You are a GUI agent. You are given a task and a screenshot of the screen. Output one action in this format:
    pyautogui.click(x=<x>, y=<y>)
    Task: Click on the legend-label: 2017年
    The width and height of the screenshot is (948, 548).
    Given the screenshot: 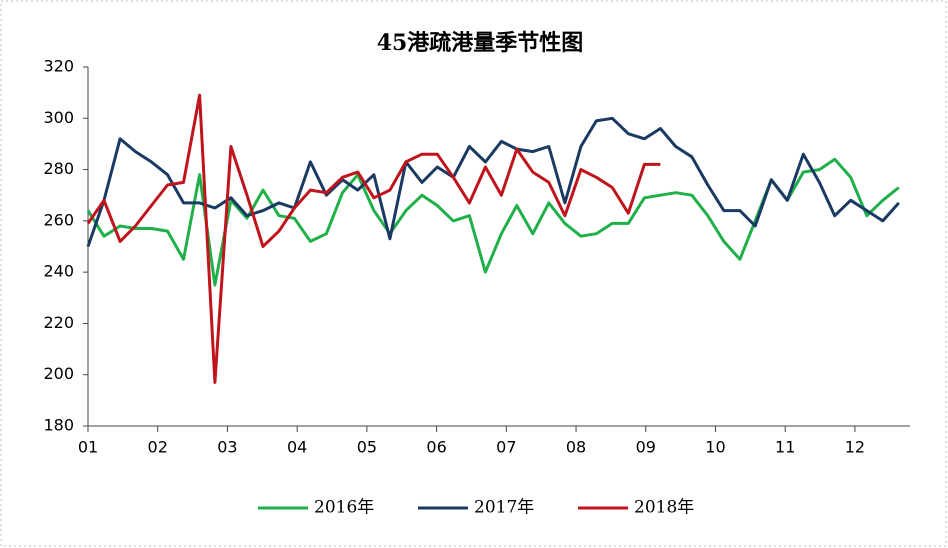 What is the action you would take?
    pyautogui.click(x=504, y=508)
    